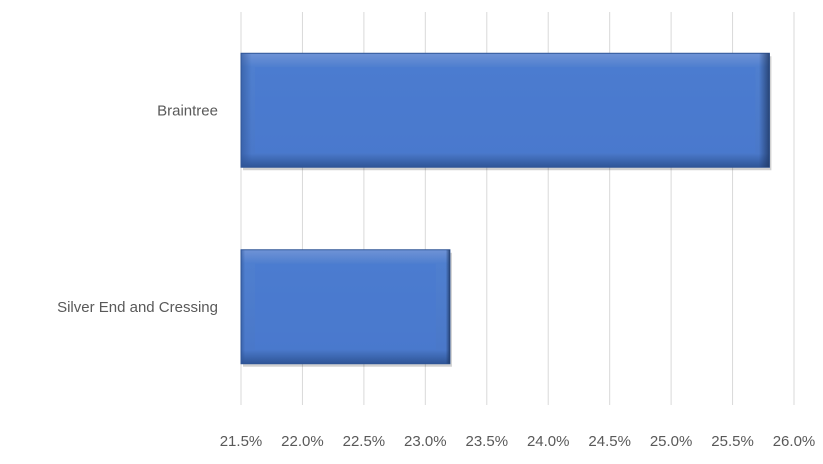  Describe the element at coordinates (241, 441) in the screenshot. I see `x-tick-label: 21.5%` at that location.